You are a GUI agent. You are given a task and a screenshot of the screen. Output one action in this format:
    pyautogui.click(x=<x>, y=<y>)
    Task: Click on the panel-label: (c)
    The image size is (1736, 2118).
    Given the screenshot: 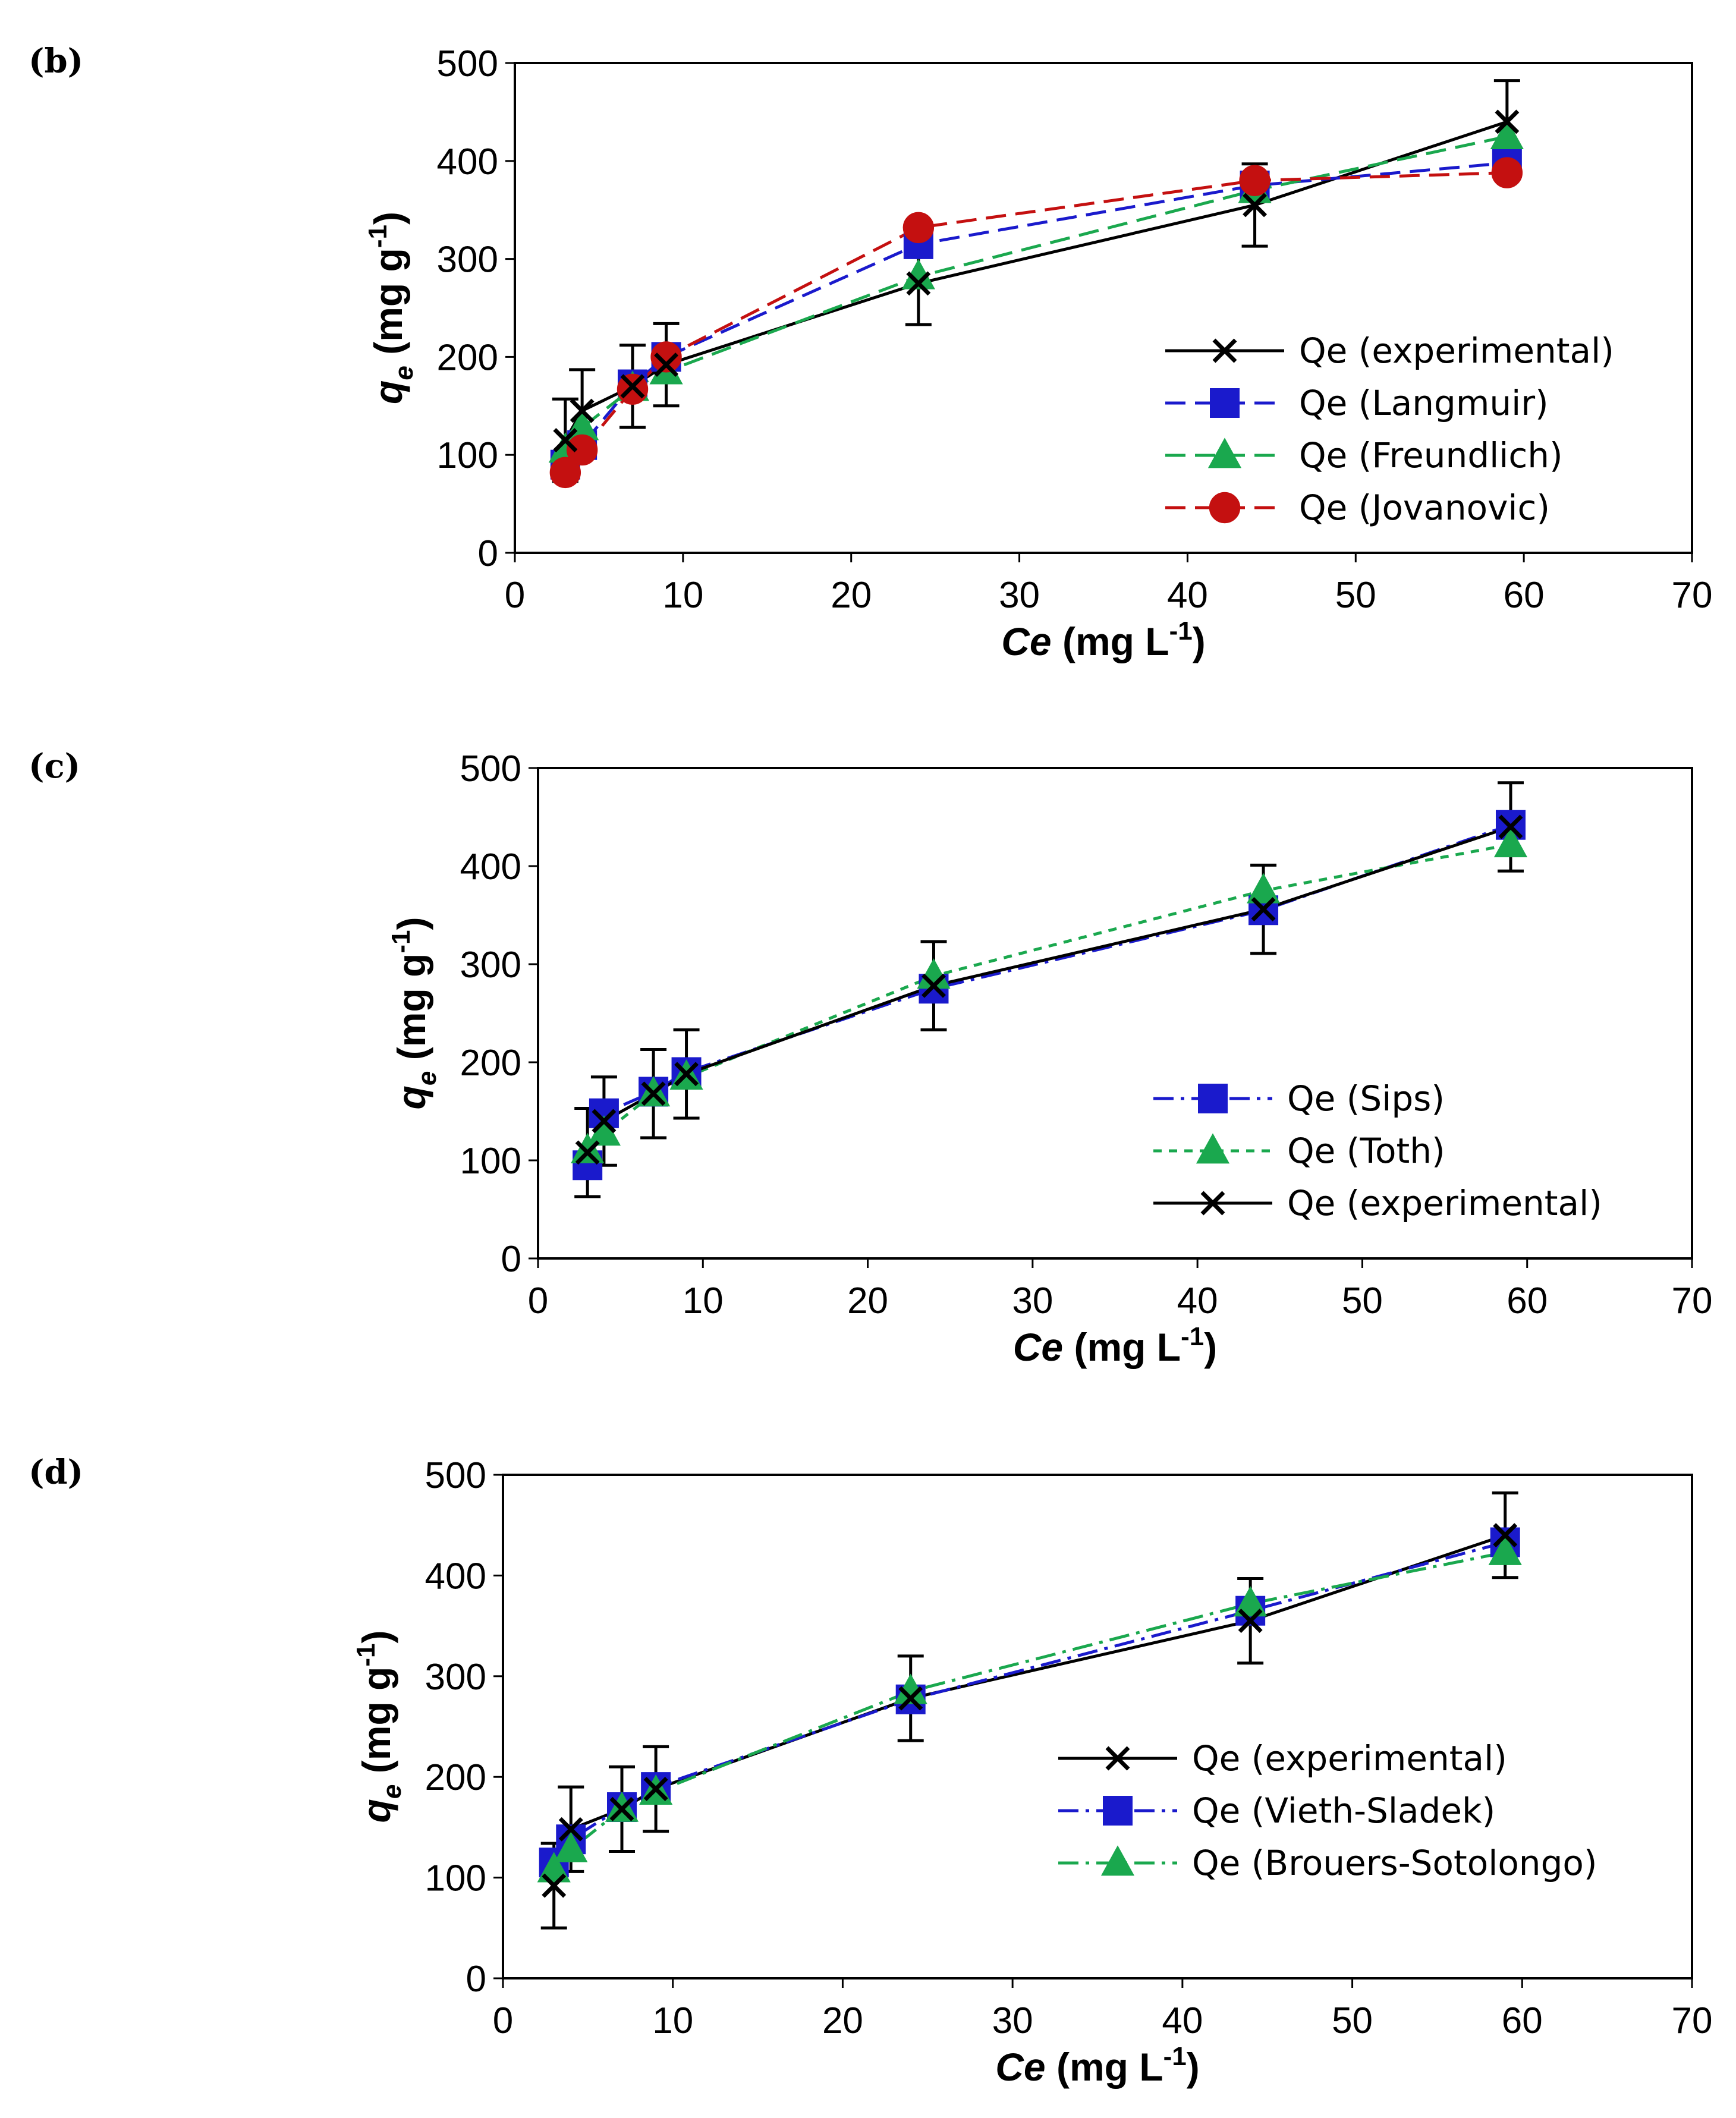 What is the action you would take?
    pyautogui.click(x=54, y=766)
    